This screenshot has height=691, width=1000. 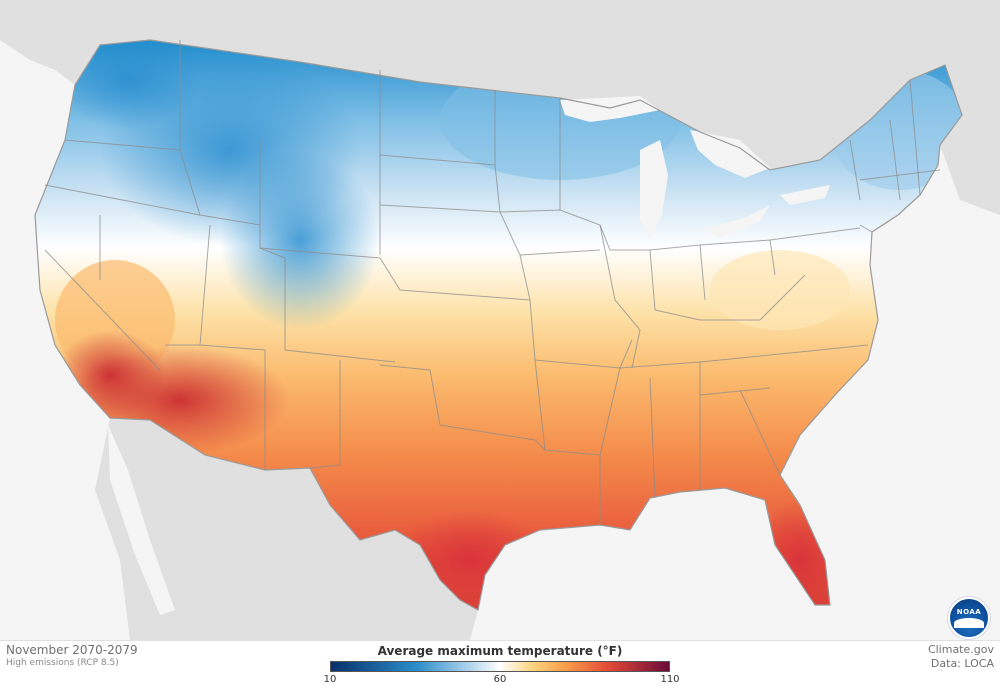 What do you see at coordinates (62, 663) in the screenshot?
I see `scenario-label: High emissions (RCP 8.5)` at bounding box center [62, 663].